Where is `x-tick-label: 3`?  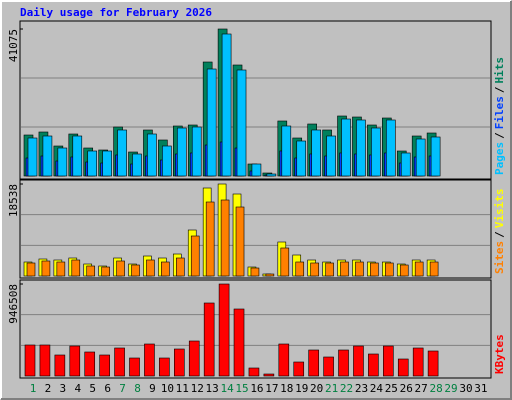
x-tick-label: 3 is located at coordinates (63, 388).